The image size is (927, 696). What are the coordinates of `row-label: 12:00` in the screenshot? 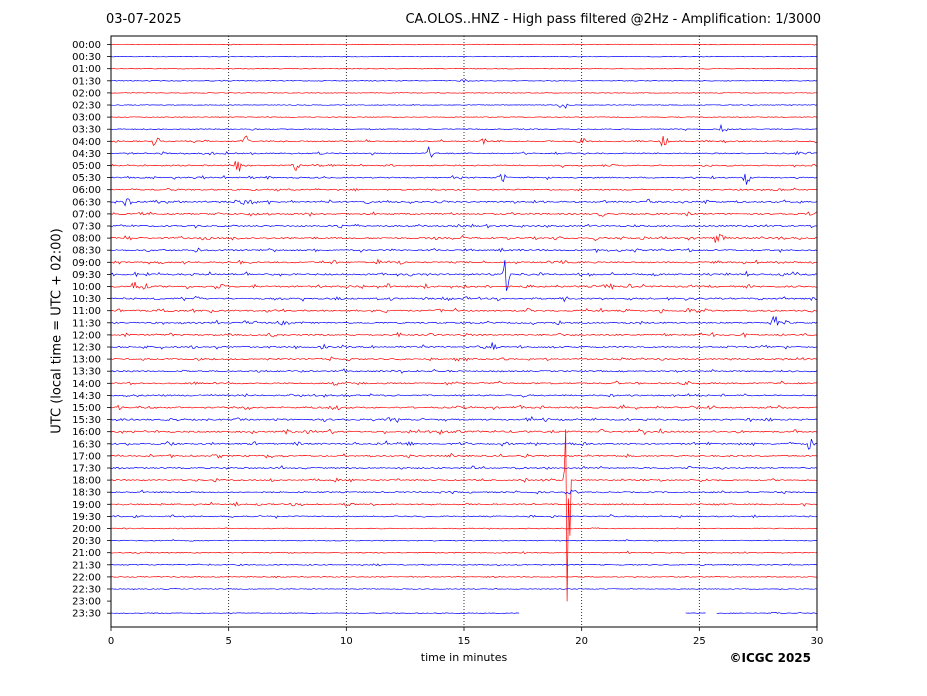 It's located at (86, 335).